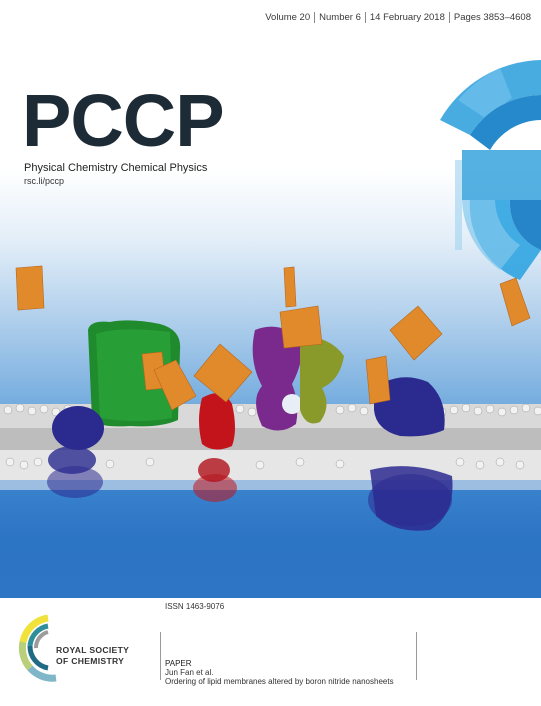 Image resolution: width=541 pixels, height=706 pixels. Describe the element at coordinates (123, 120) in the screenshot. I see `journal-title: PCCP` at that location.